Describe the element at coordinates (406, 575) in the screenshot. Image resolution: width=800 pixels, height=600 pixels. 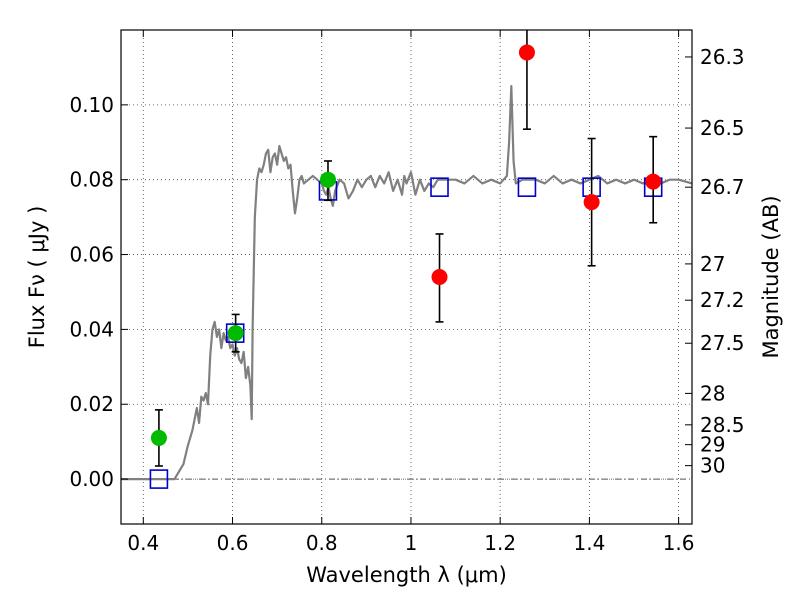
I see `x-axis-label: Wavelength λ (μm)` at that location.